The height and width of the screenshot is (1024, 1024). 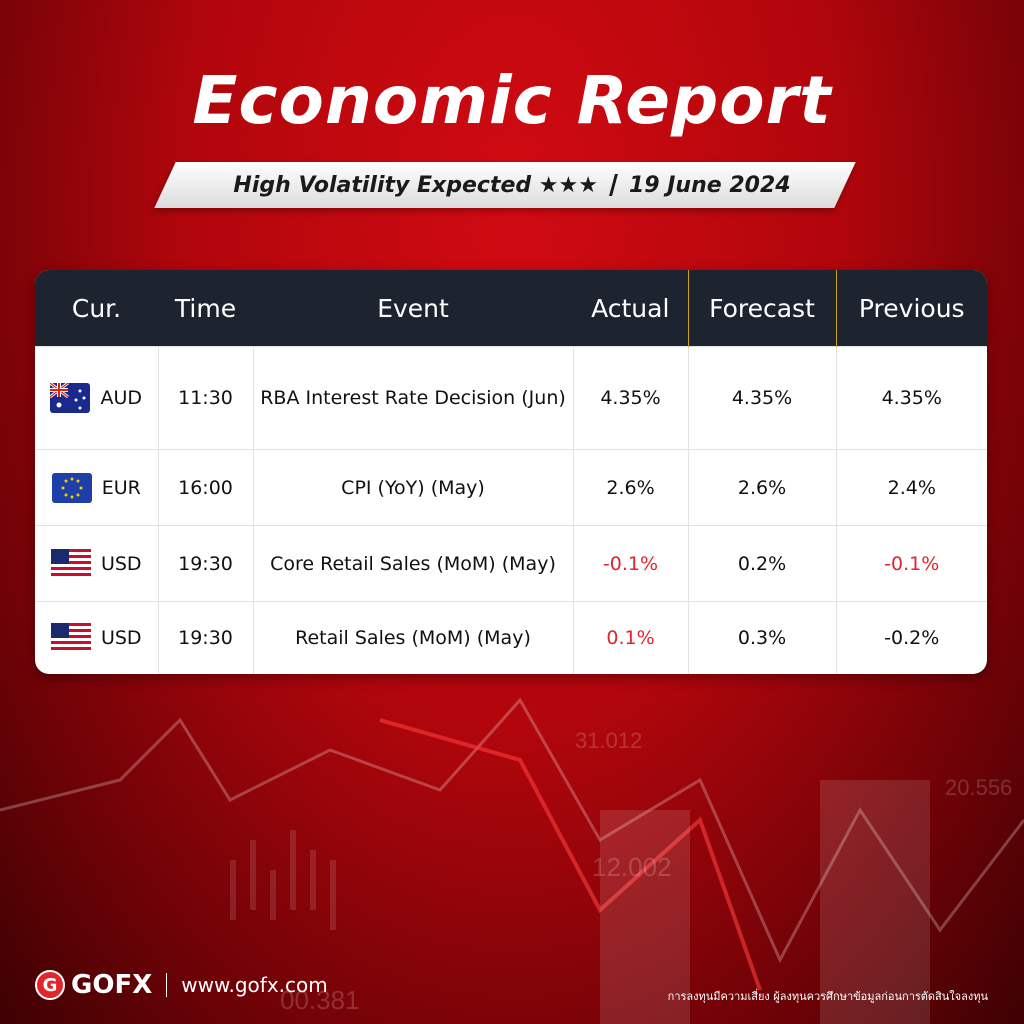 What do you see at coordinates (320, 1000) in the screenshot?
I see `background-label: 00.381` at bounding box center [320, 1000].